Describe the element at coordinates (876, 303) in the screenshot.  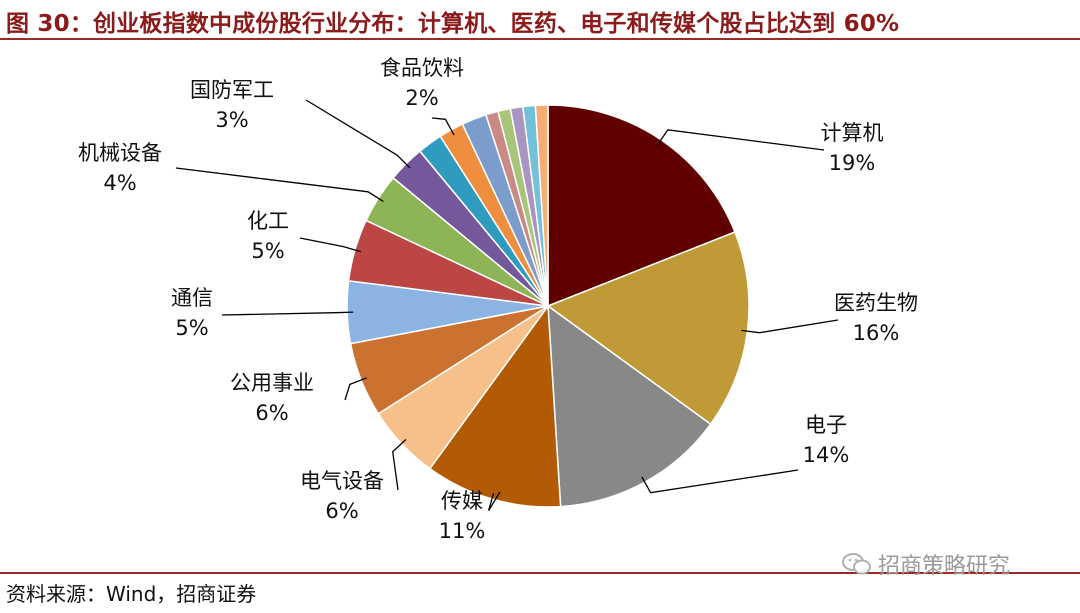
I see `slice-category-label: 医药生物` at that location.